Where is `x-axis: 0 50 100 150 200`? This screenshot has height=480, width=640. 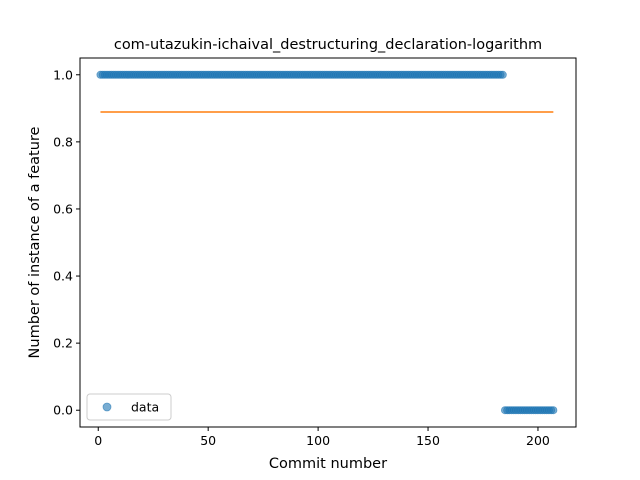
x-axis: 0 50 100 150 200 is located at coordinates (322, 437).